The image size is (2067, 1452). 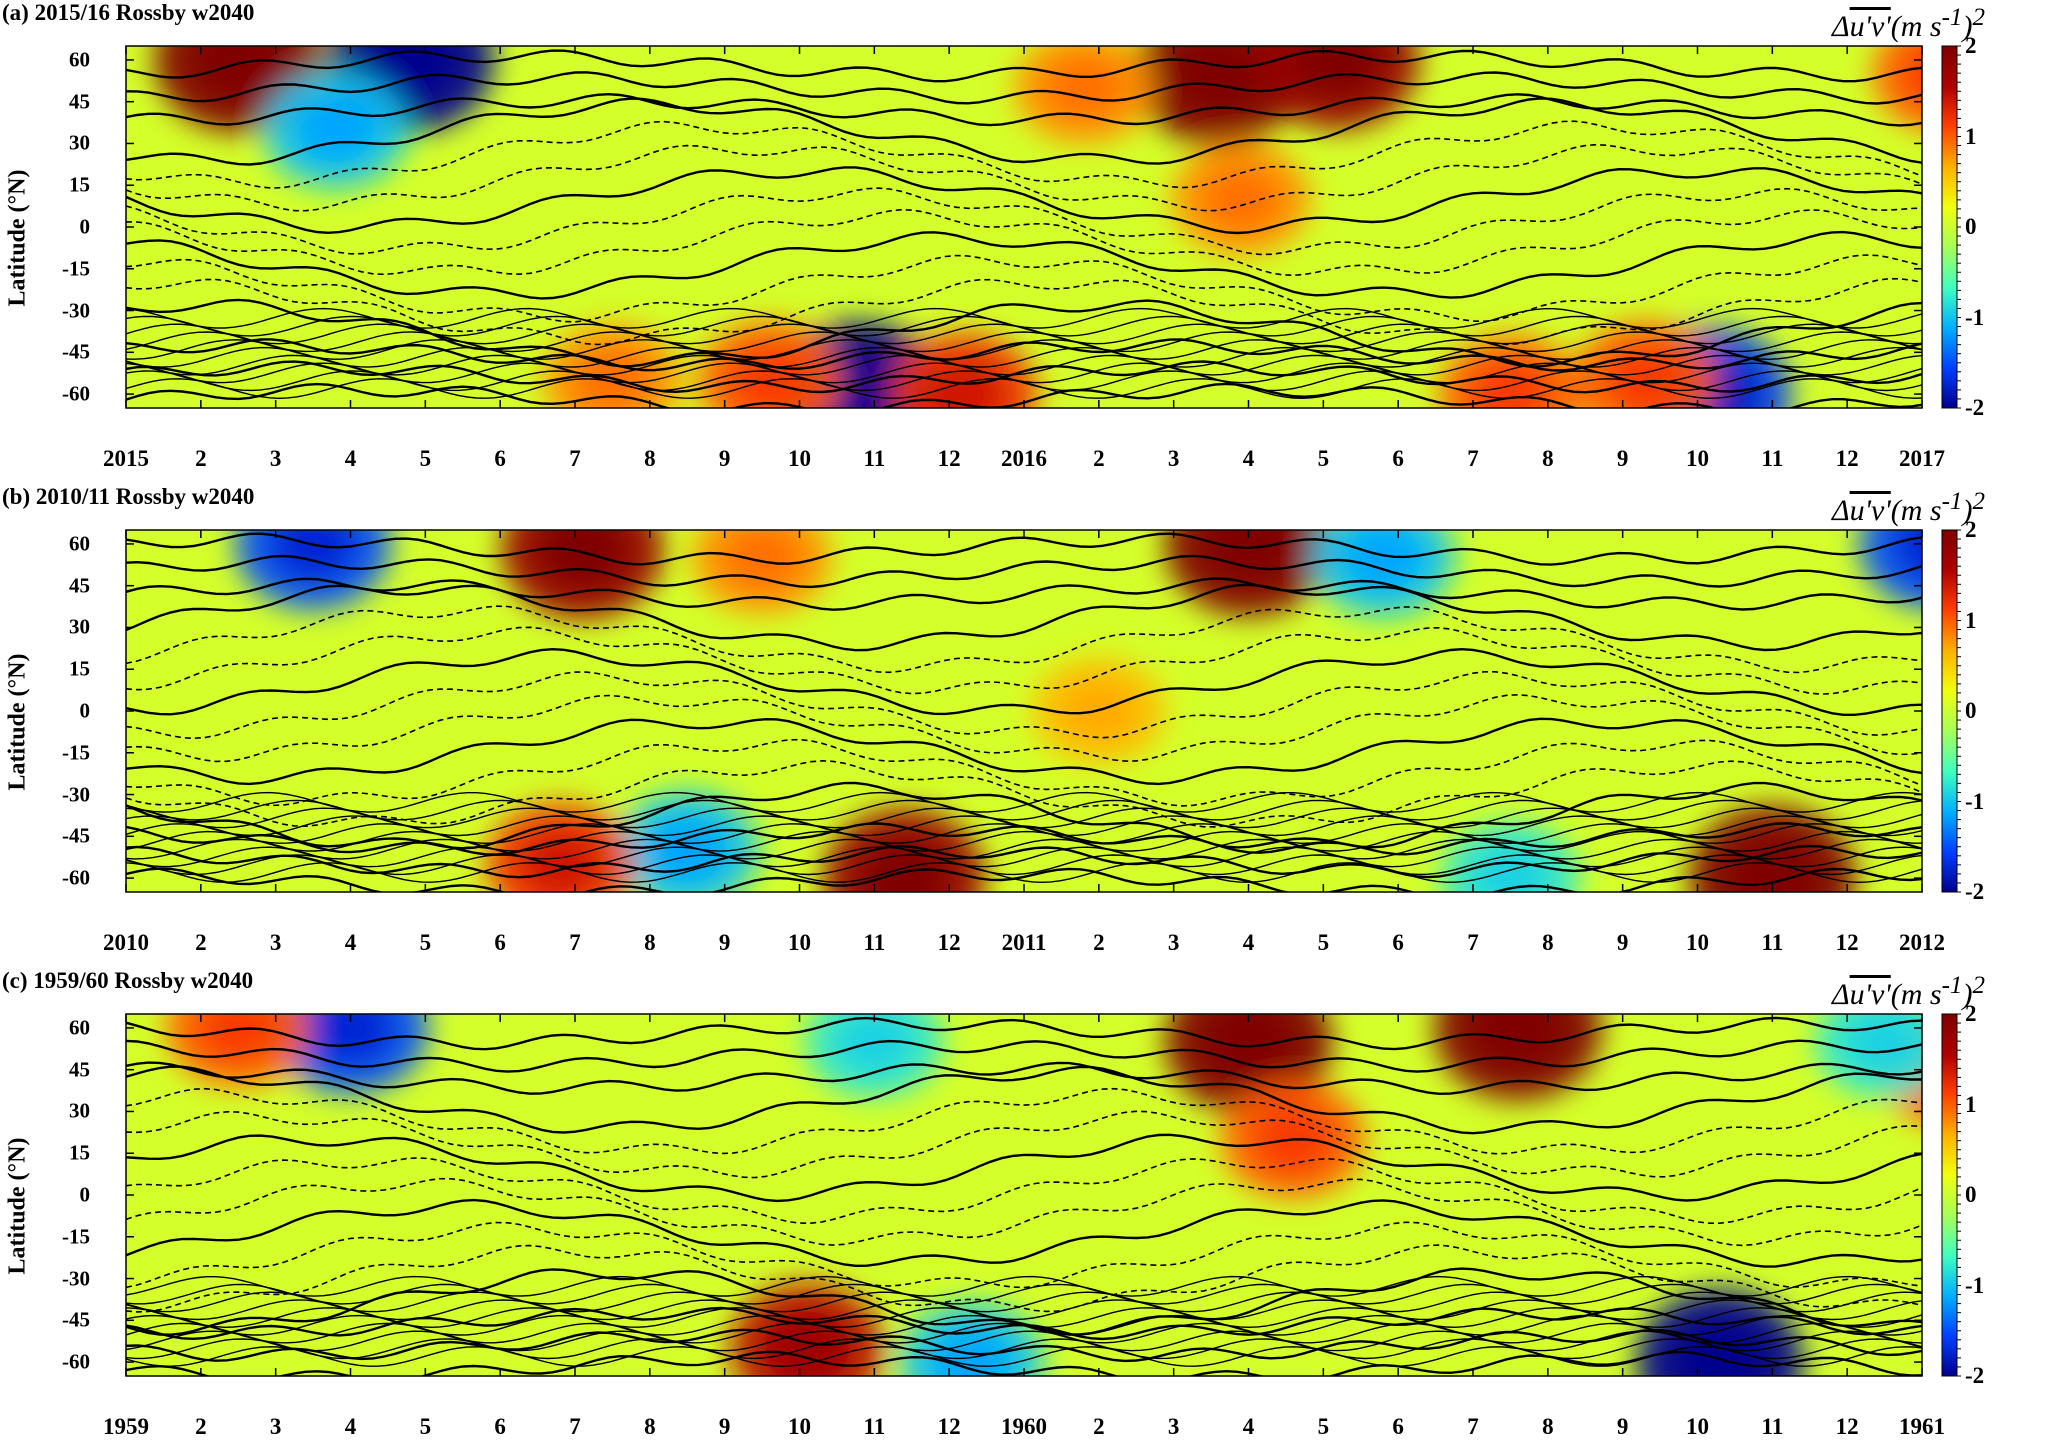 I want to click on y-tick-label: 15, so click(x=79, y=184).